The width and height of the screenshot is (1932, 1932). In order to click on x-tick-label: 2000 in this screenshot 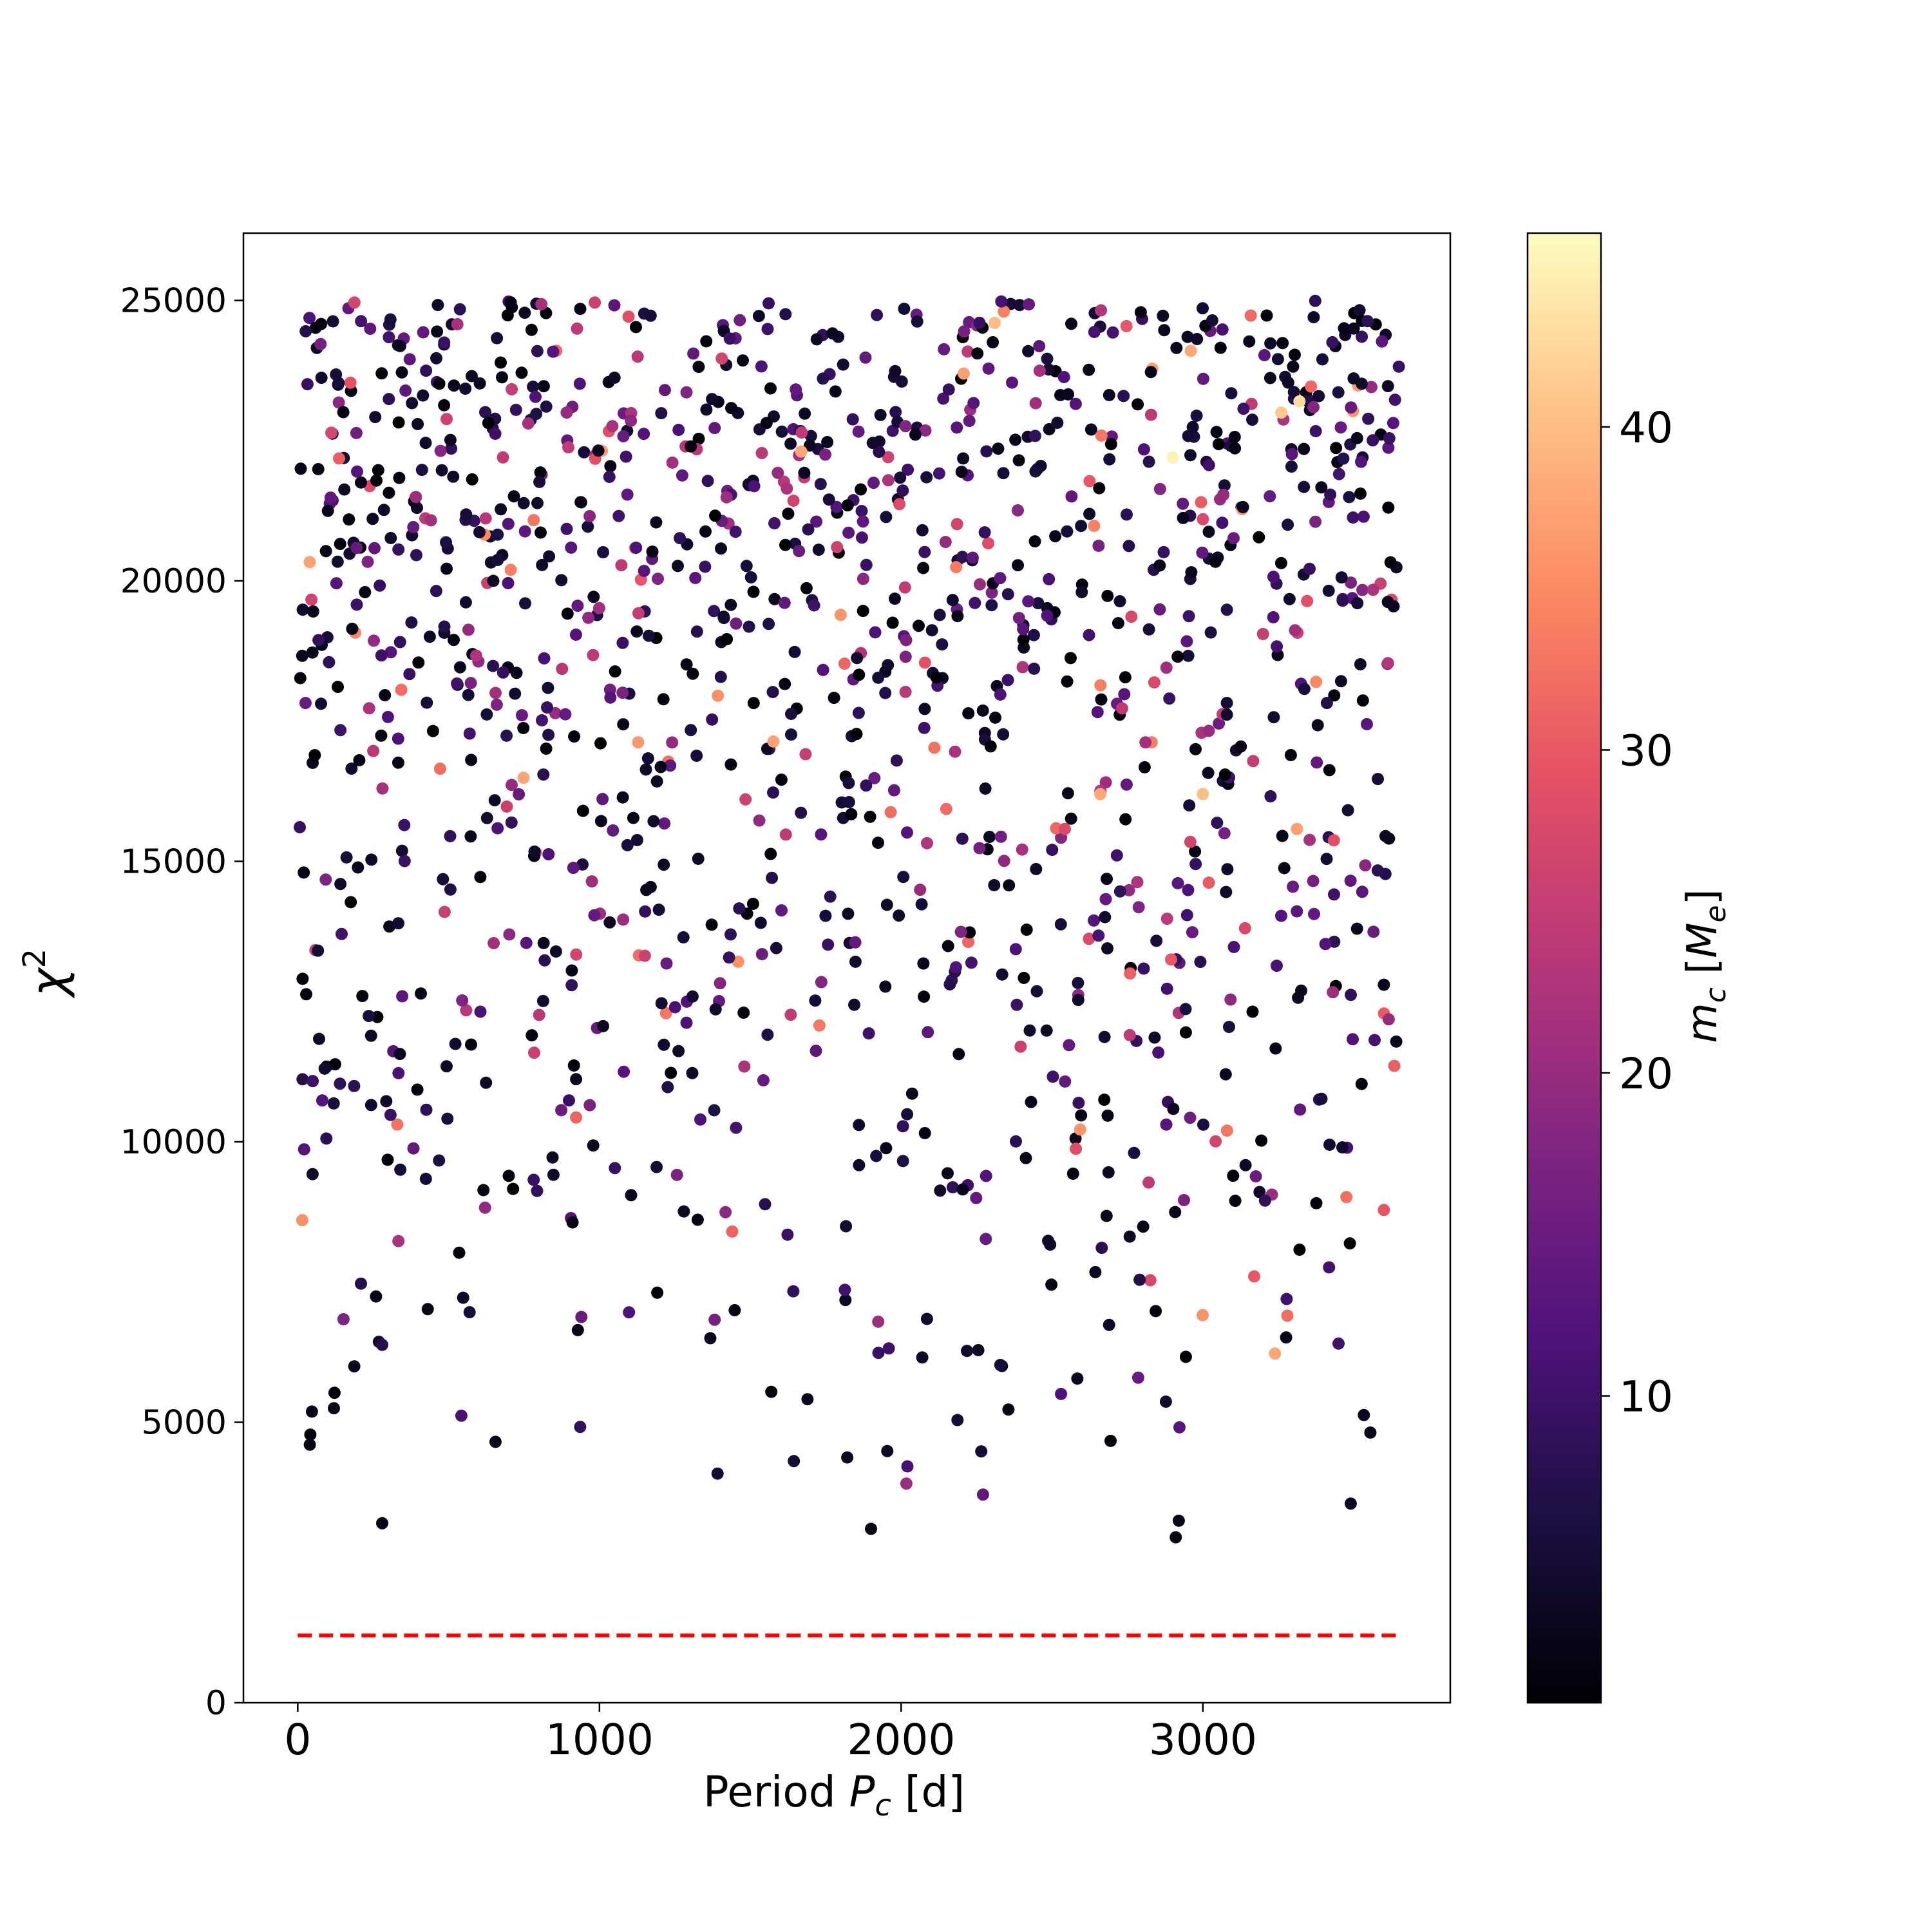, I will do `click(901, 1740)`.